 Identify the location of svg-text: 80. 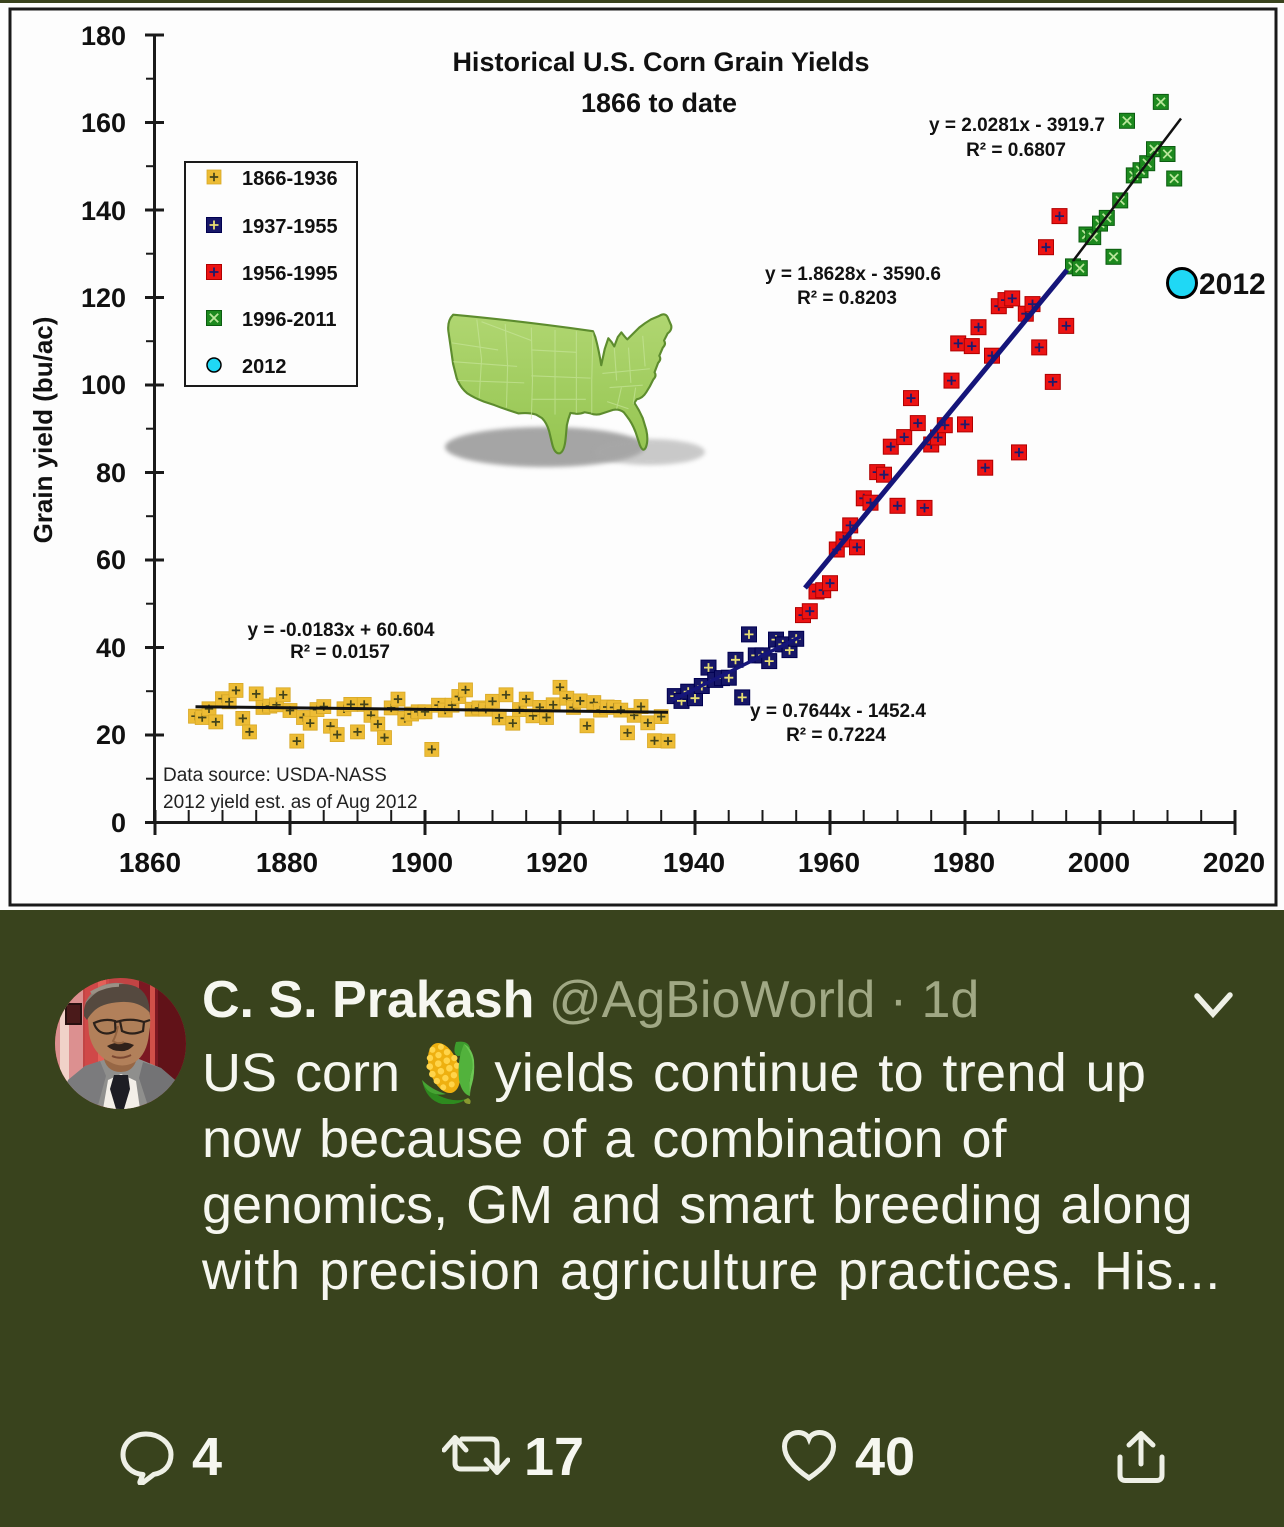
(111, 473).